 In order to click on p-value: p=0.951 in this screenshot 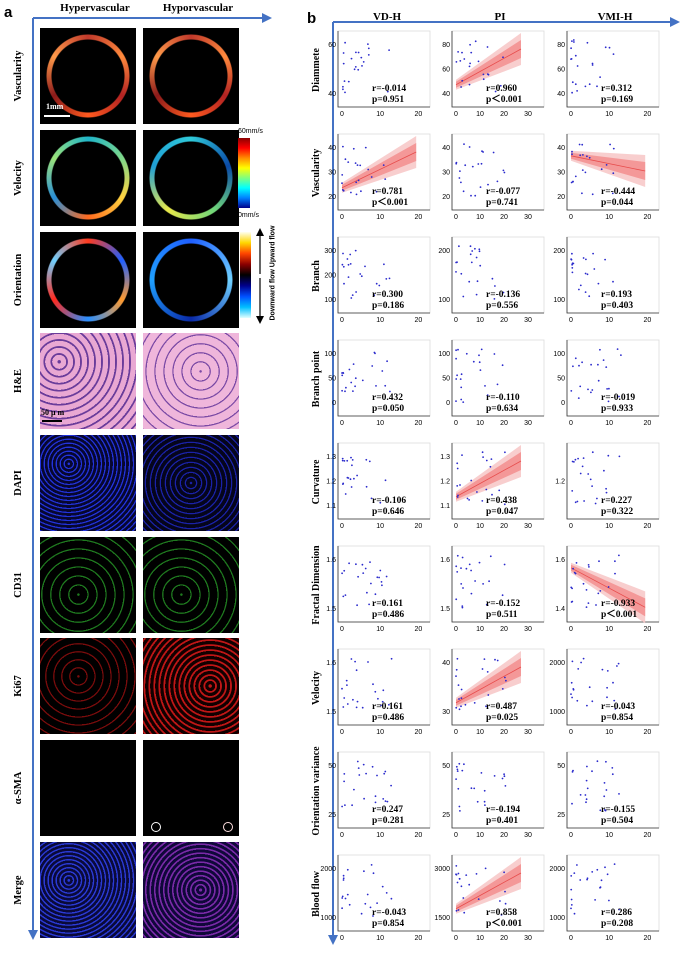, I will do `click(388, 100)`.